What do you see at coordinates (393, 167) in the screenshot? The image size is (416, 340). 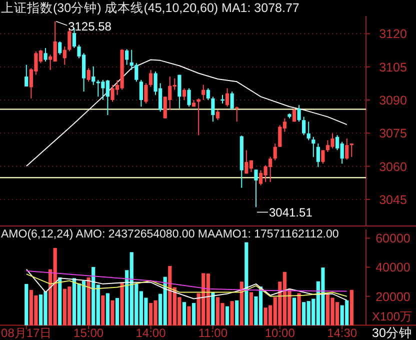 I see `y-tick-label: 3060` at bounding box center [393, 167].